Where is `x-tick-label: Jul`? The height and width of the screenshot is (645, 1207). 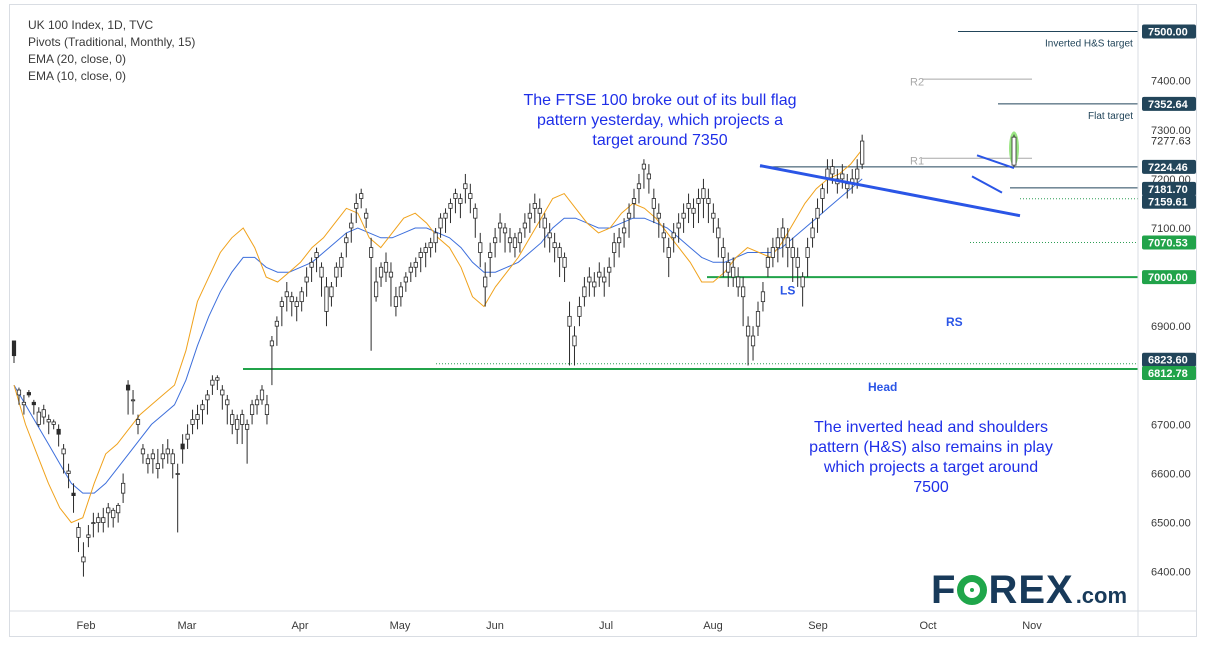 x-tick-label: Jul is located at coordinates (606, 626).